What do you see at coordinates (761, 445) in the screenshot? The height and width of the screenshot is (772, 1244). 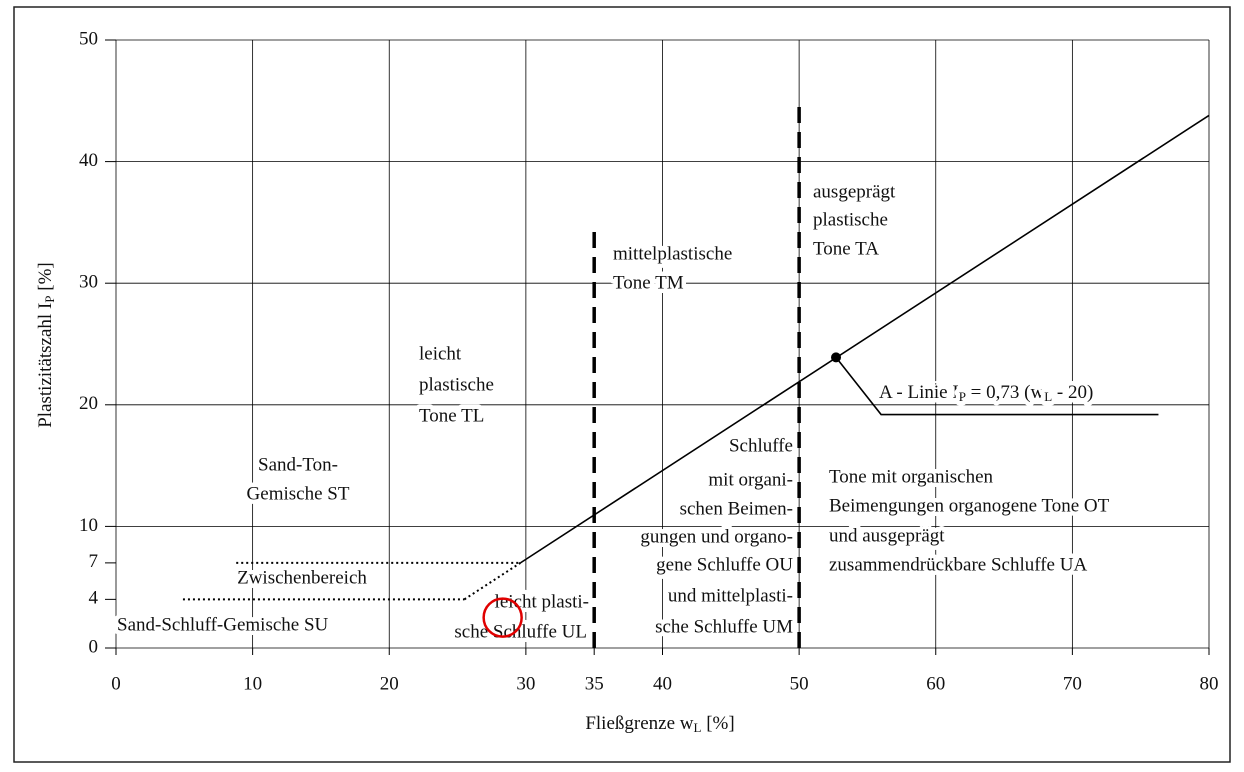 I see `annotation: Schluffe` at bounding box center [761, 445].